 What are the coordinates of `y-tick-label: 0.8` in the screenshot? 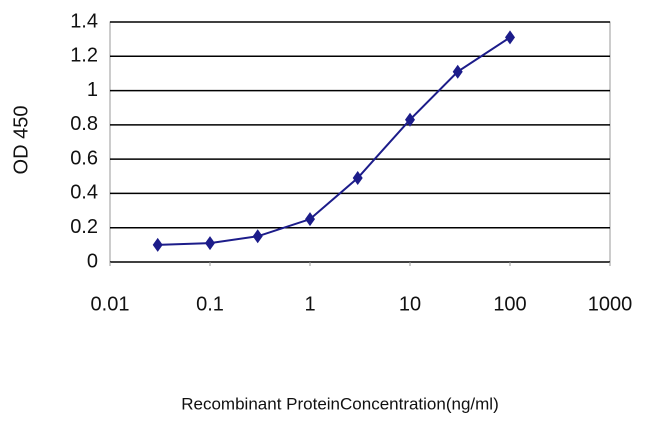 It's located at (84, 124).